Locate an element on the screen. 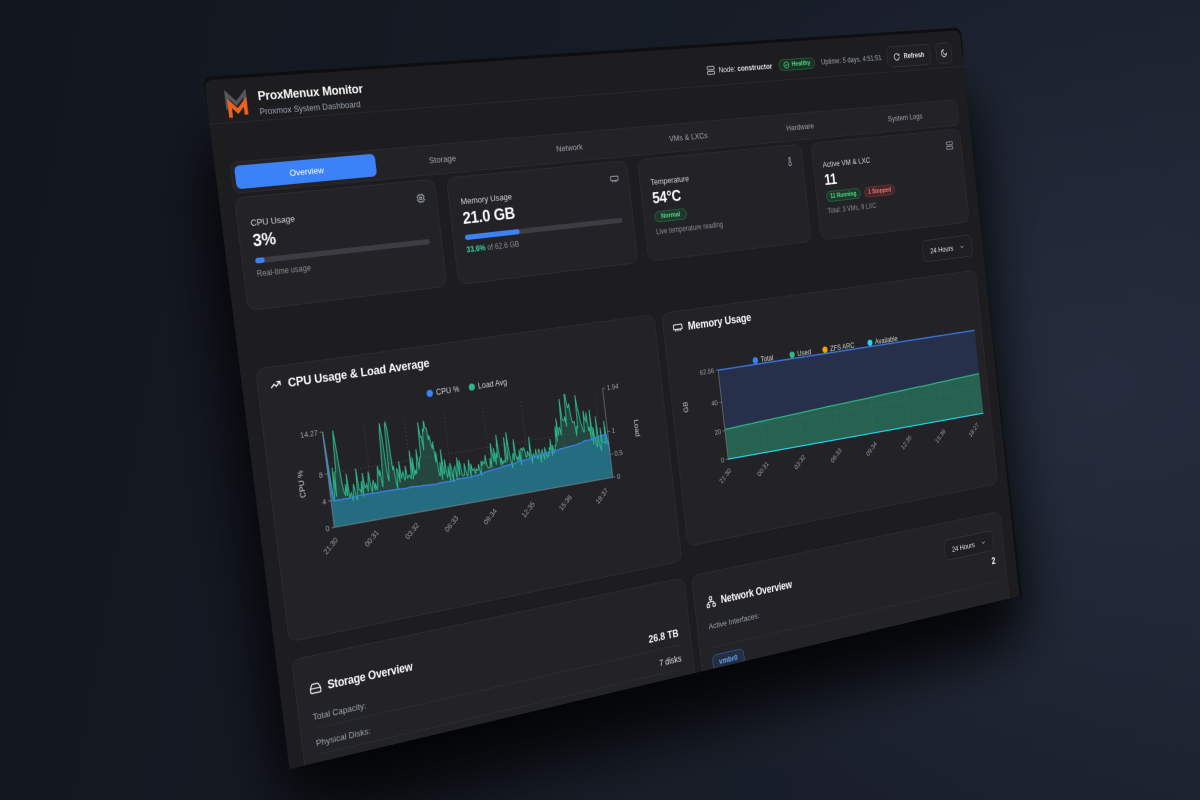 The image size is (1200, 800). svg-text: 20 is located at coordinates (718, 432).